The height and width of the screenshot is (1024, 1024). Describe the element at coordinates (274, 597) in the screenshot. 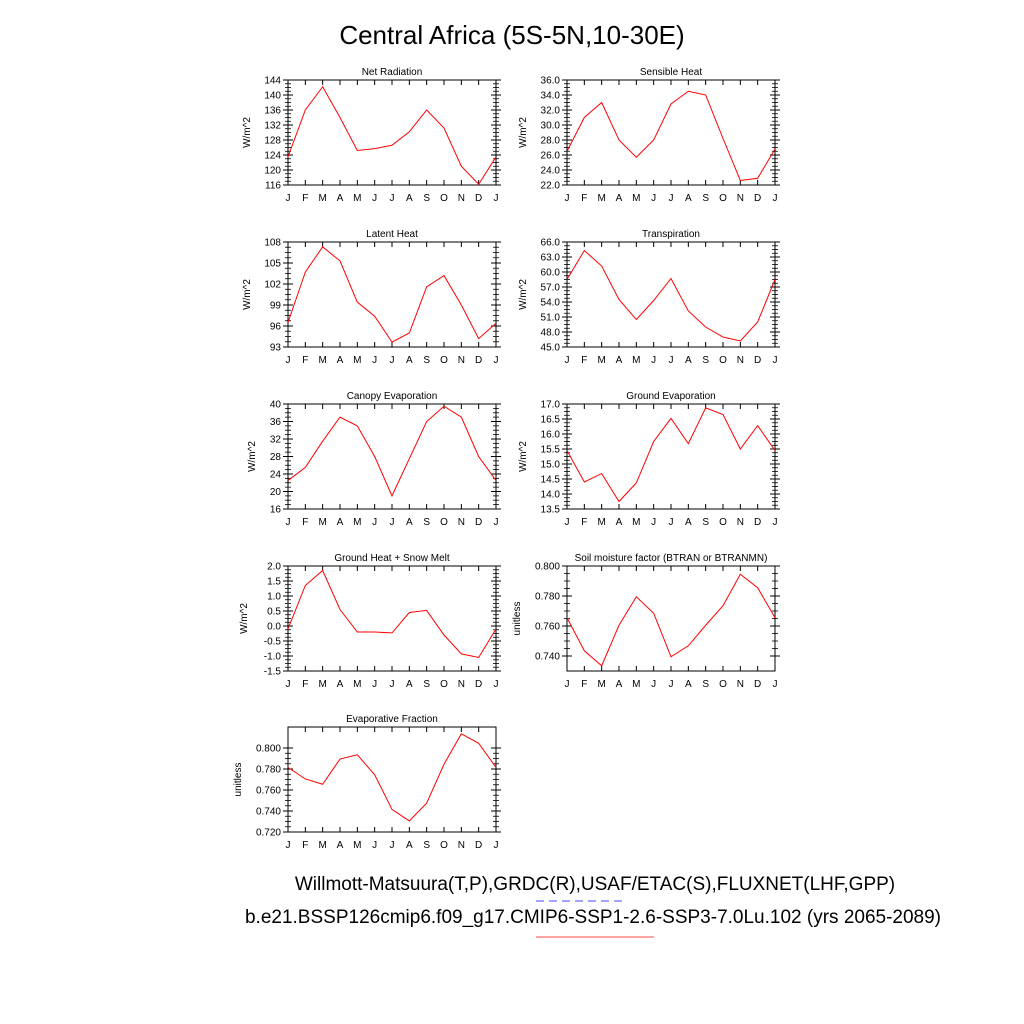

I see `y-tick-label: 1.0` at that location.